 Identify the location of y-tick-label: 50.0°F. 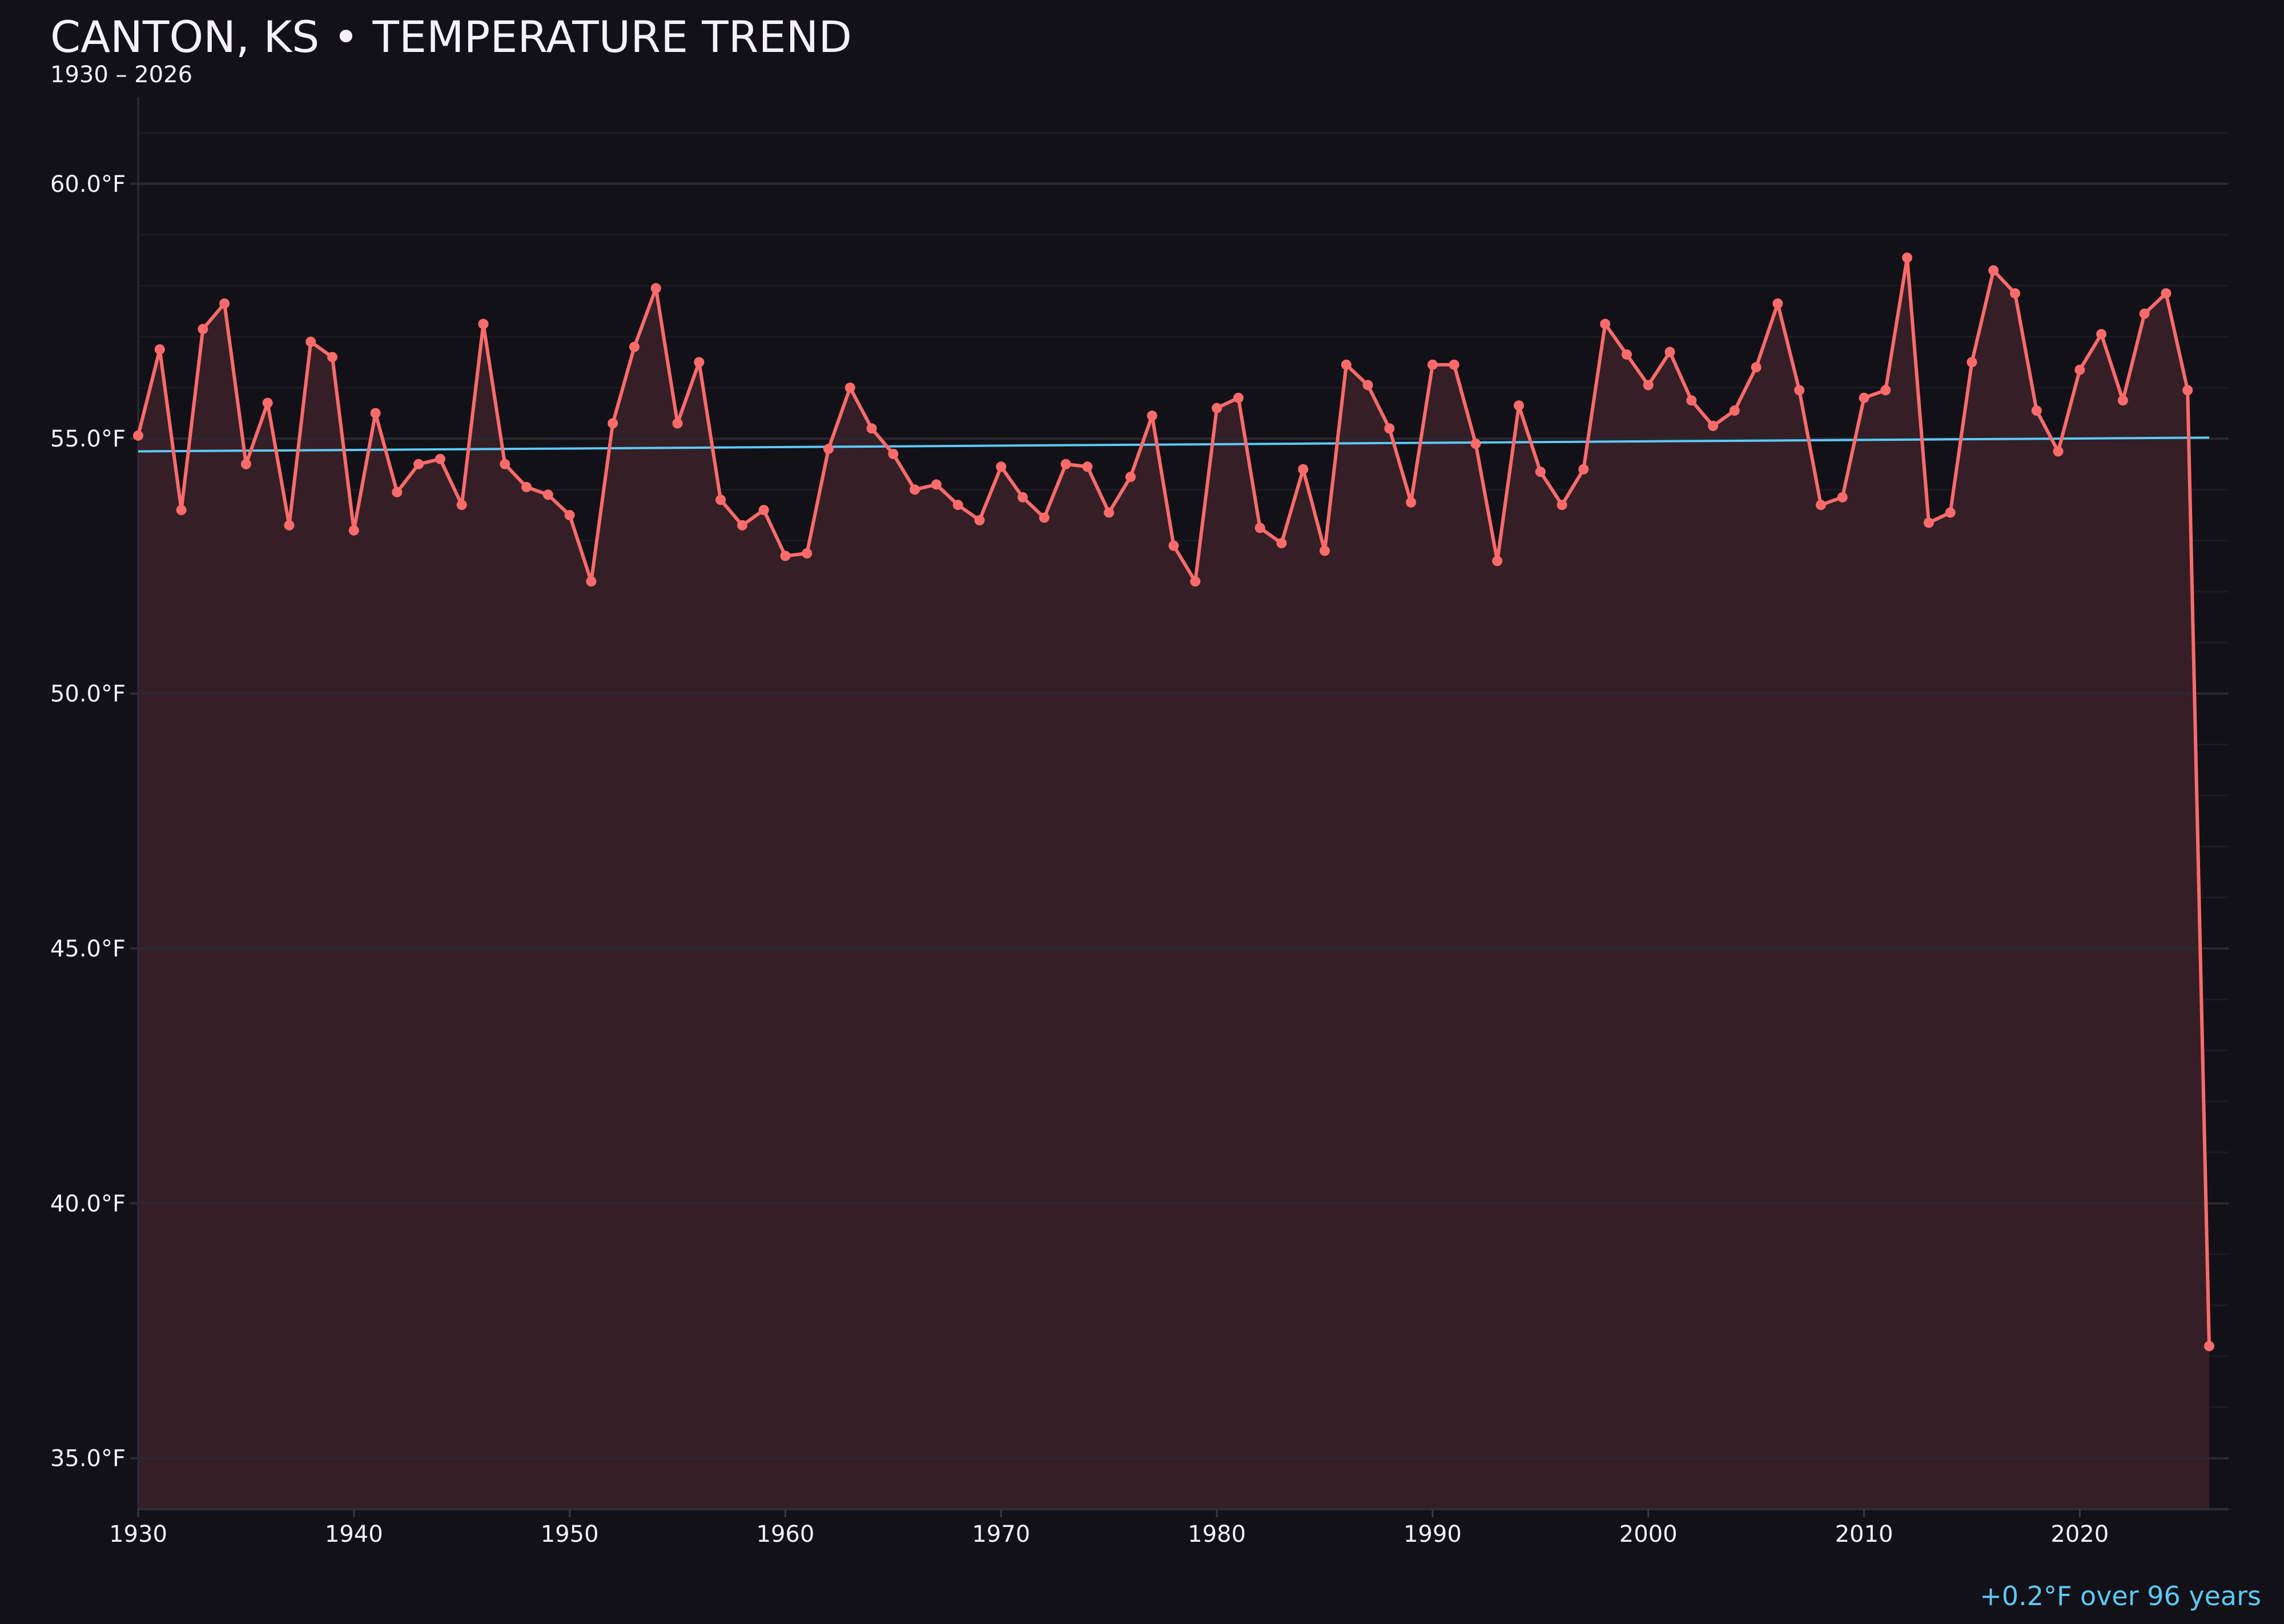
(88, 694).